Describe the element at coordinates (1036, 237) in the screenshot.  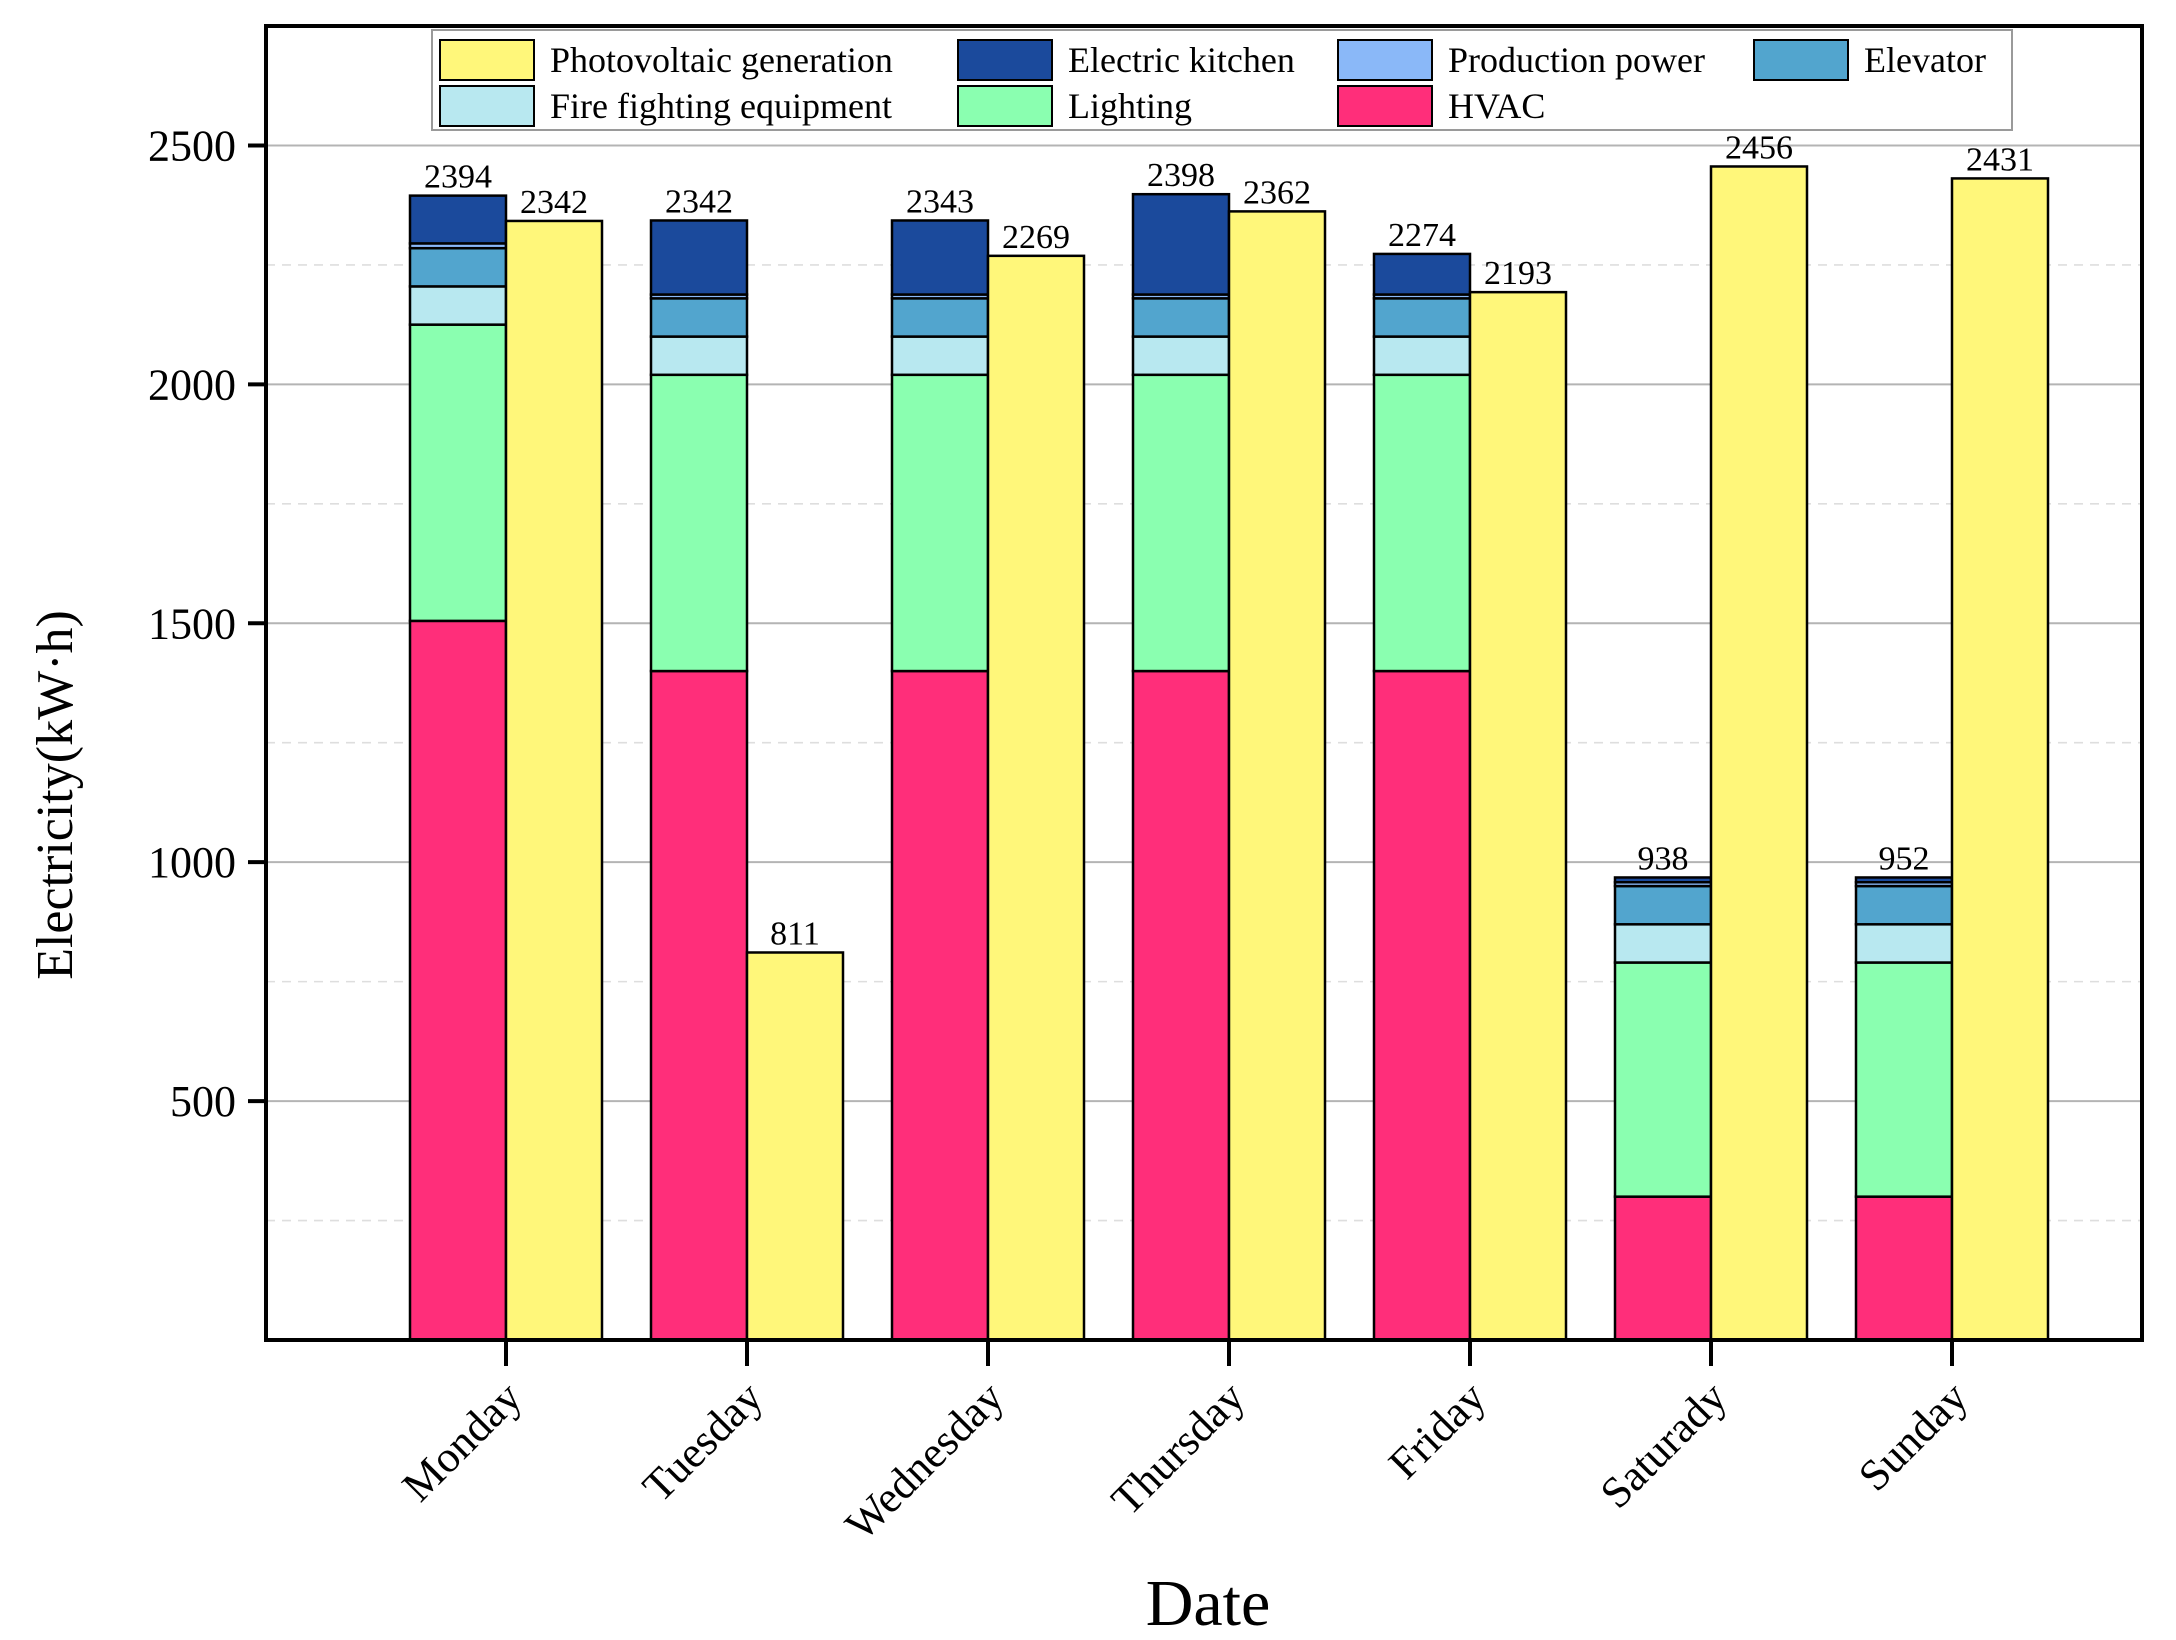
I see `pv-value-label: 2269` at that location.